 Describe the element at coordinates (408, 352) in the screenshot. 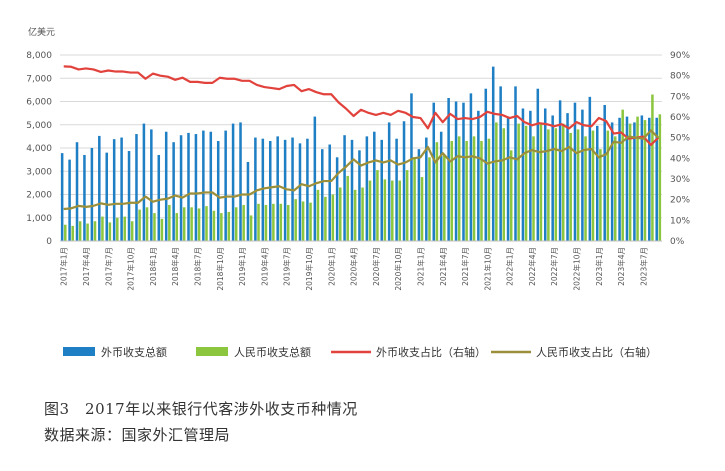

I see `legend-item-foreign-currency-share: 外币收支占比（右轴）` at that location.